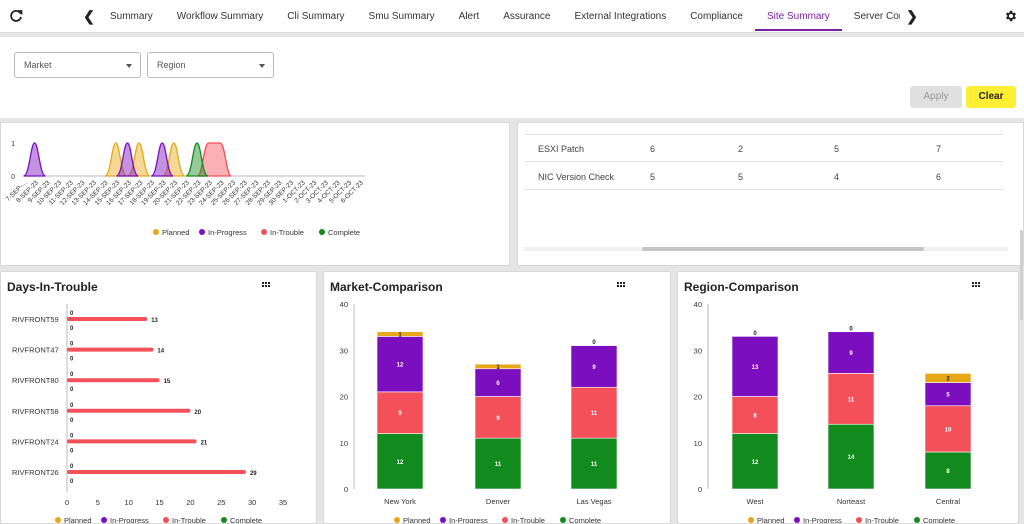  Describe the element at coordinates (469, 16) in the screenshot. I see `tab-alert: Alert` at that location.